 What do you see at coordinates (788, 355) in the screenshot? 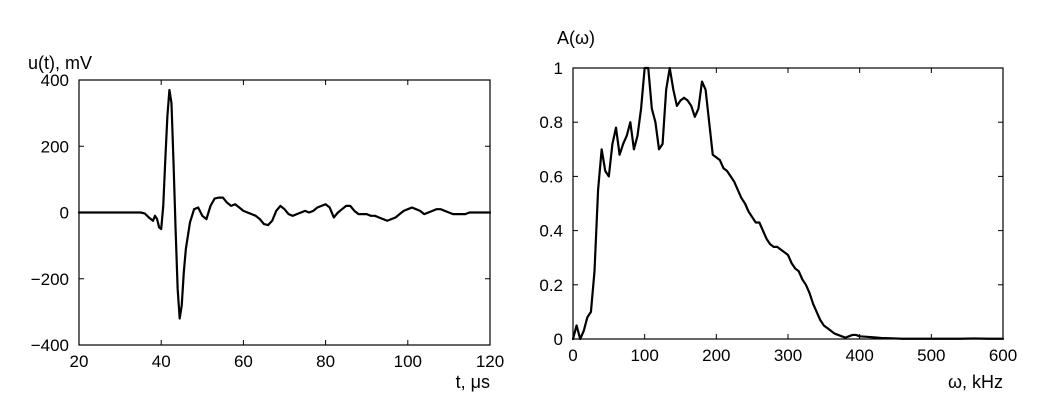
I see `x-tick-label: 300` at bounding box center [788, 355].